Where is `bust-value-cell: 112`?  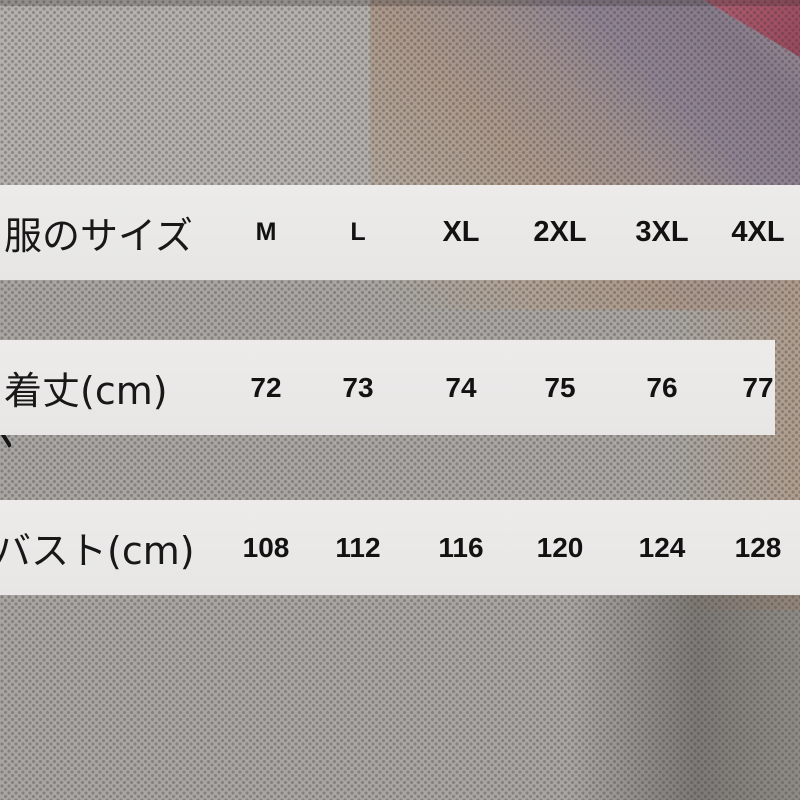 bust-value-cell: 112 is located at coordinates (358, 547).